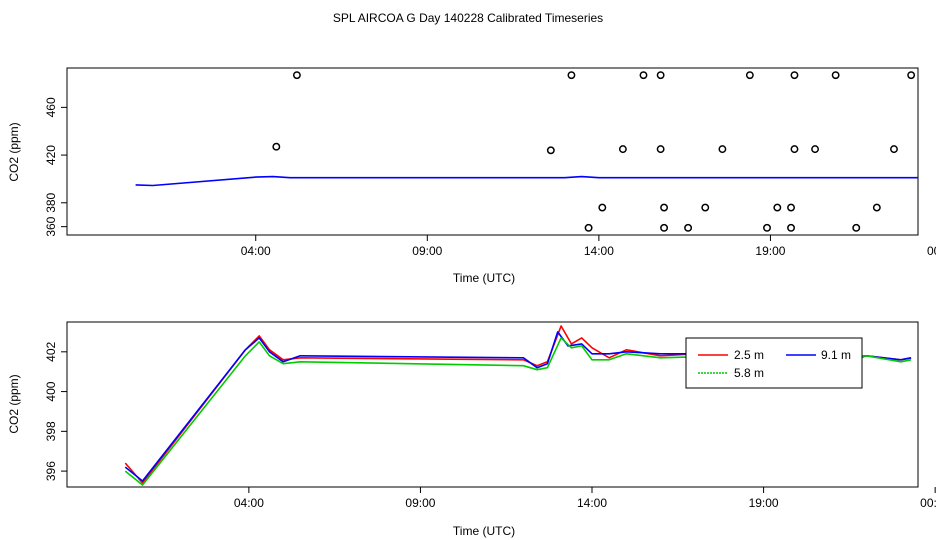 This screenshot has width=936, height=540. I want to click on bottom-x-axis-label: Time (UTC), so click(484, 531).